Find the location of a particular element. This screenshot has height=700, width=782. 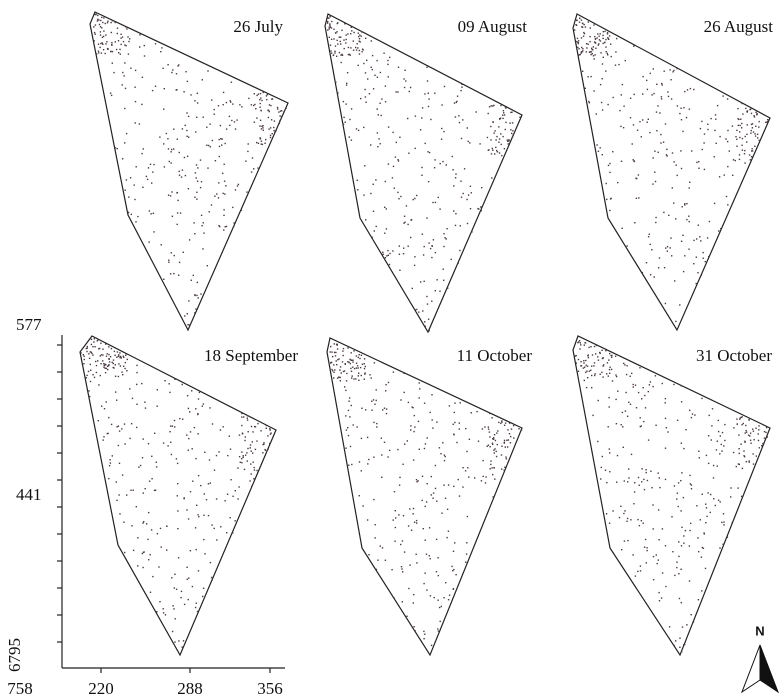

north-arrow: N is located at coordinates (760, 658).